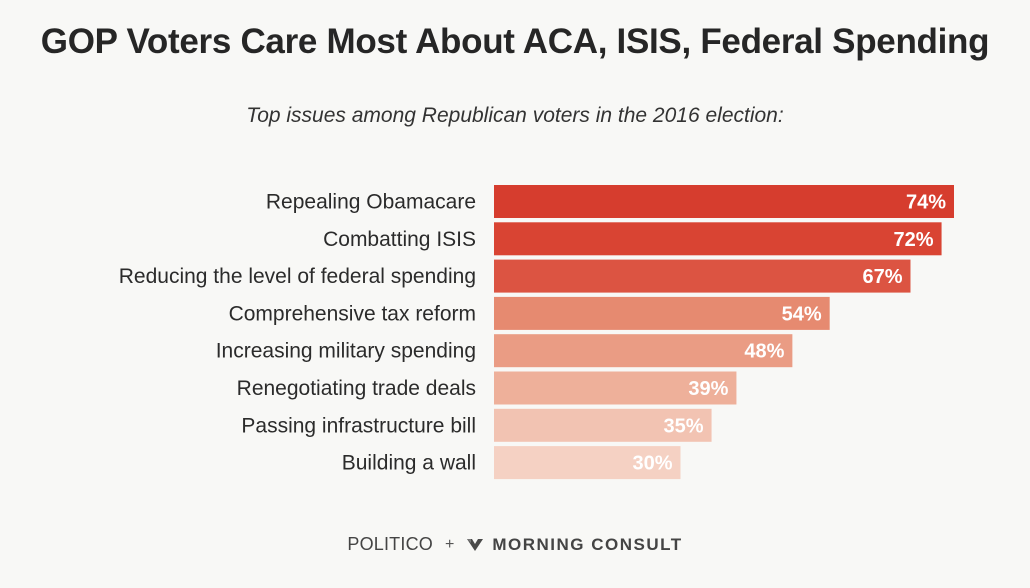 The height and width of the screenshot is (588, 1030). I want to click on value-label-2: 72%, so click(914, 240).